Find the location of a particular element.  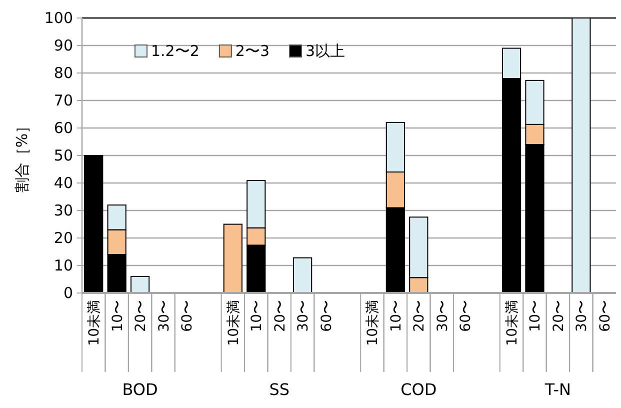

y-tick-label: 70 is located at coordinates (63, 101).